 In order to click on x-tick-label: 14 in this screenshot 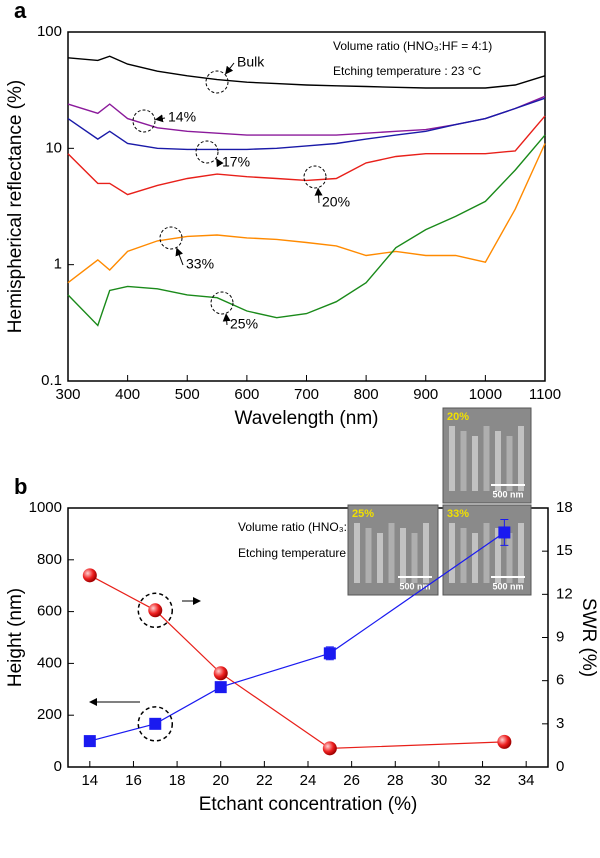, I will do `click(89, 780)`.